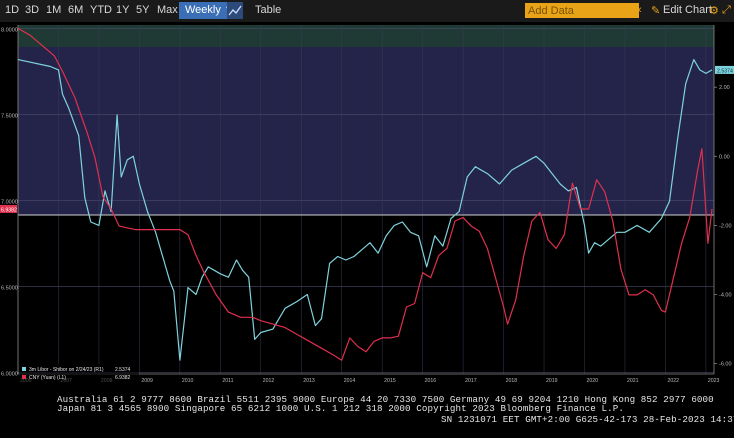 The height and width of the screenshot is (438, 734). Describe the element at coordinates (512, 381) in the screenshot. I see `x-tick-label: 2018` at that location.